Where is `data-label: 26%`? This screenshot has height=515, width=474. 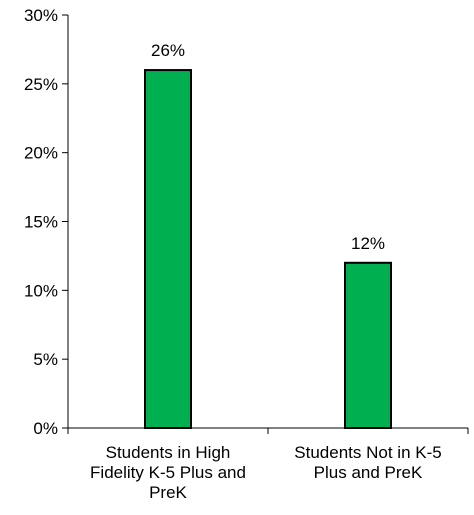
data-label: 26% is located at coordinates (168, 50).